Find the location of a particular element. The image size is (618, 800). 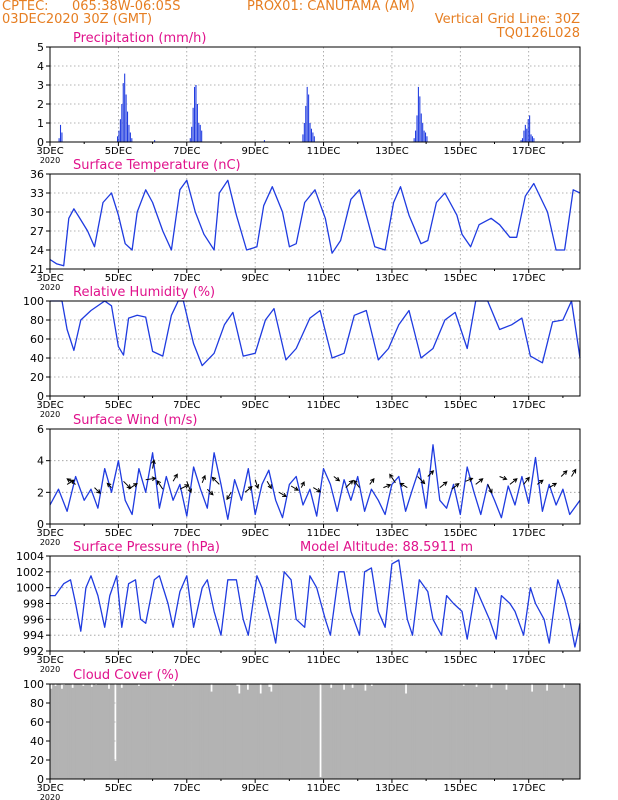

y-tick-label: 80 is located at coordinates (37, 320).